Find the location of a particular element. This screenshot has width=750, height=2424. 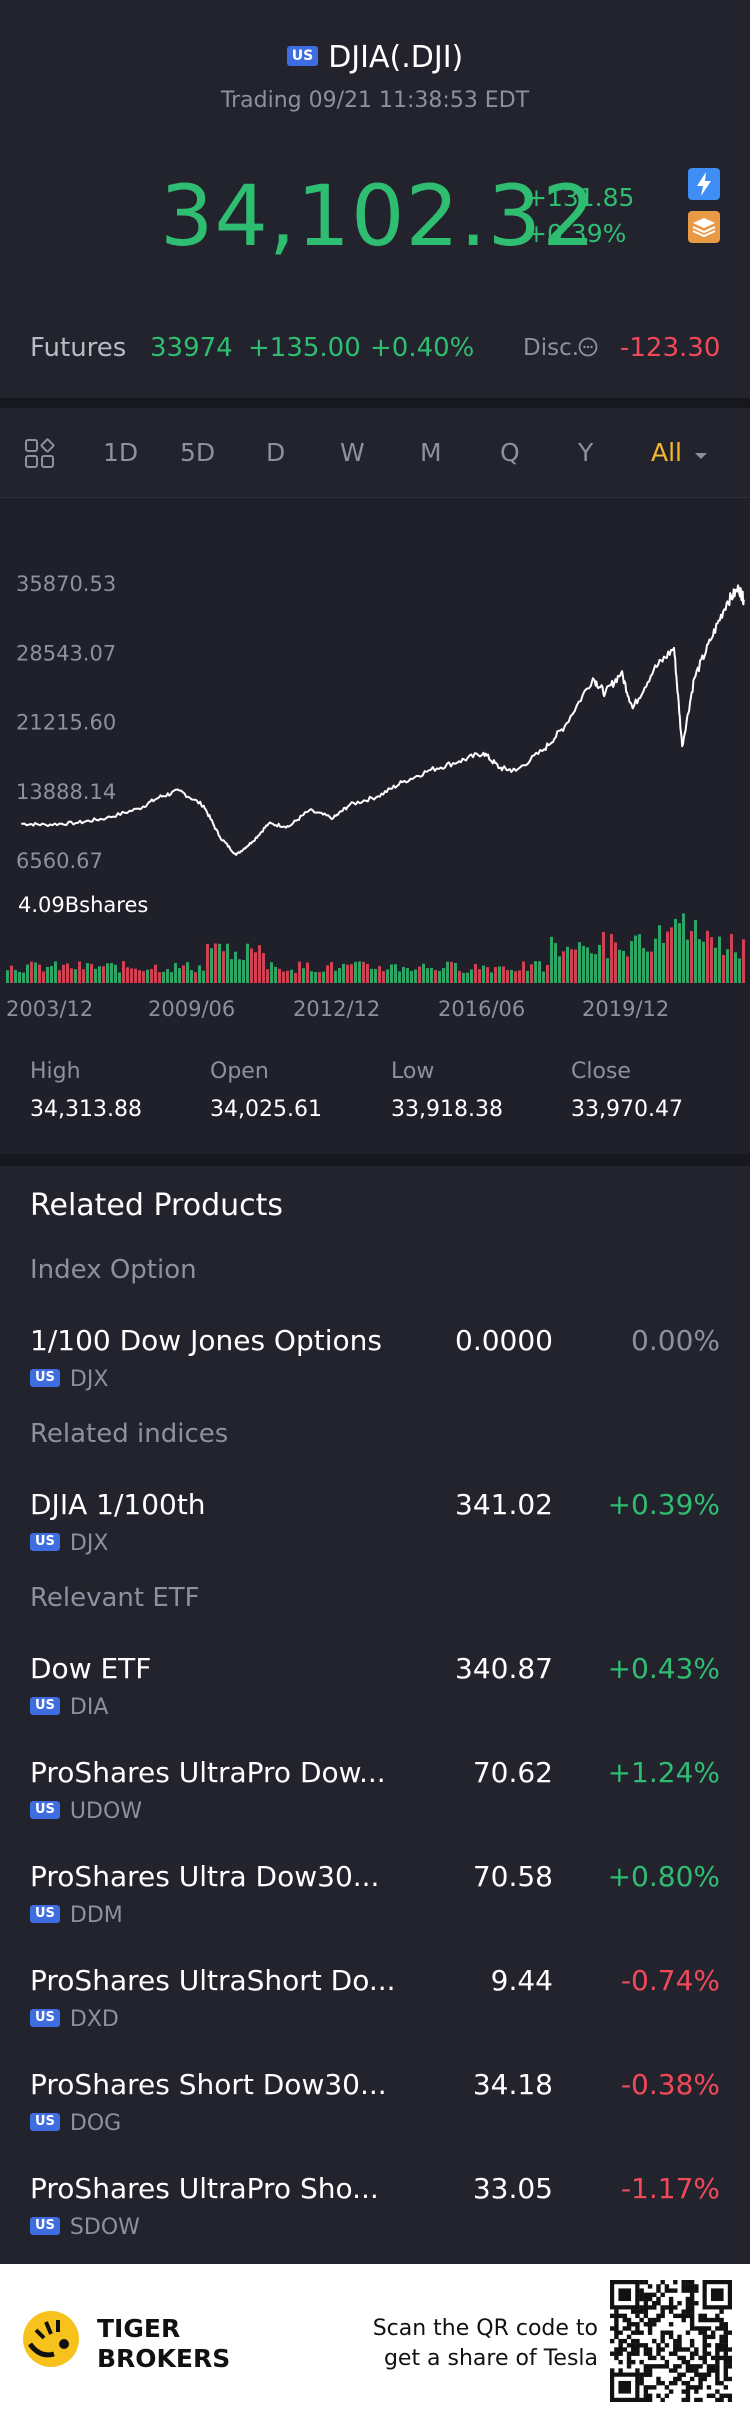

layers-icon is located at coordinates (704, 227).